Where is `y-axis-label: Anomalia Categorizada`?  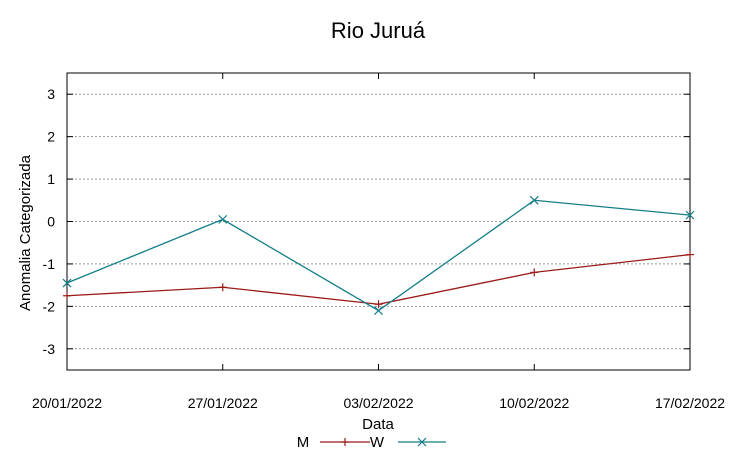 y-axis-label: Anomalia Categorizada is located at coordinates (25, 232).